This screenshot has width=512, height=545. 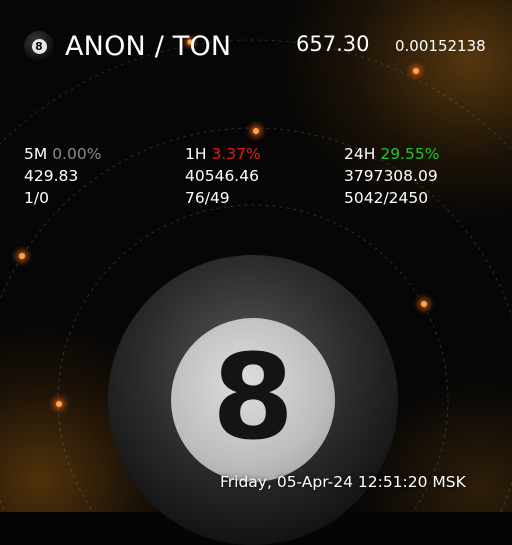 What do you see at coordinates (77, 154) in the screenshot?
I see `change-percent: 0.00%` at bounding box center [77, 154].